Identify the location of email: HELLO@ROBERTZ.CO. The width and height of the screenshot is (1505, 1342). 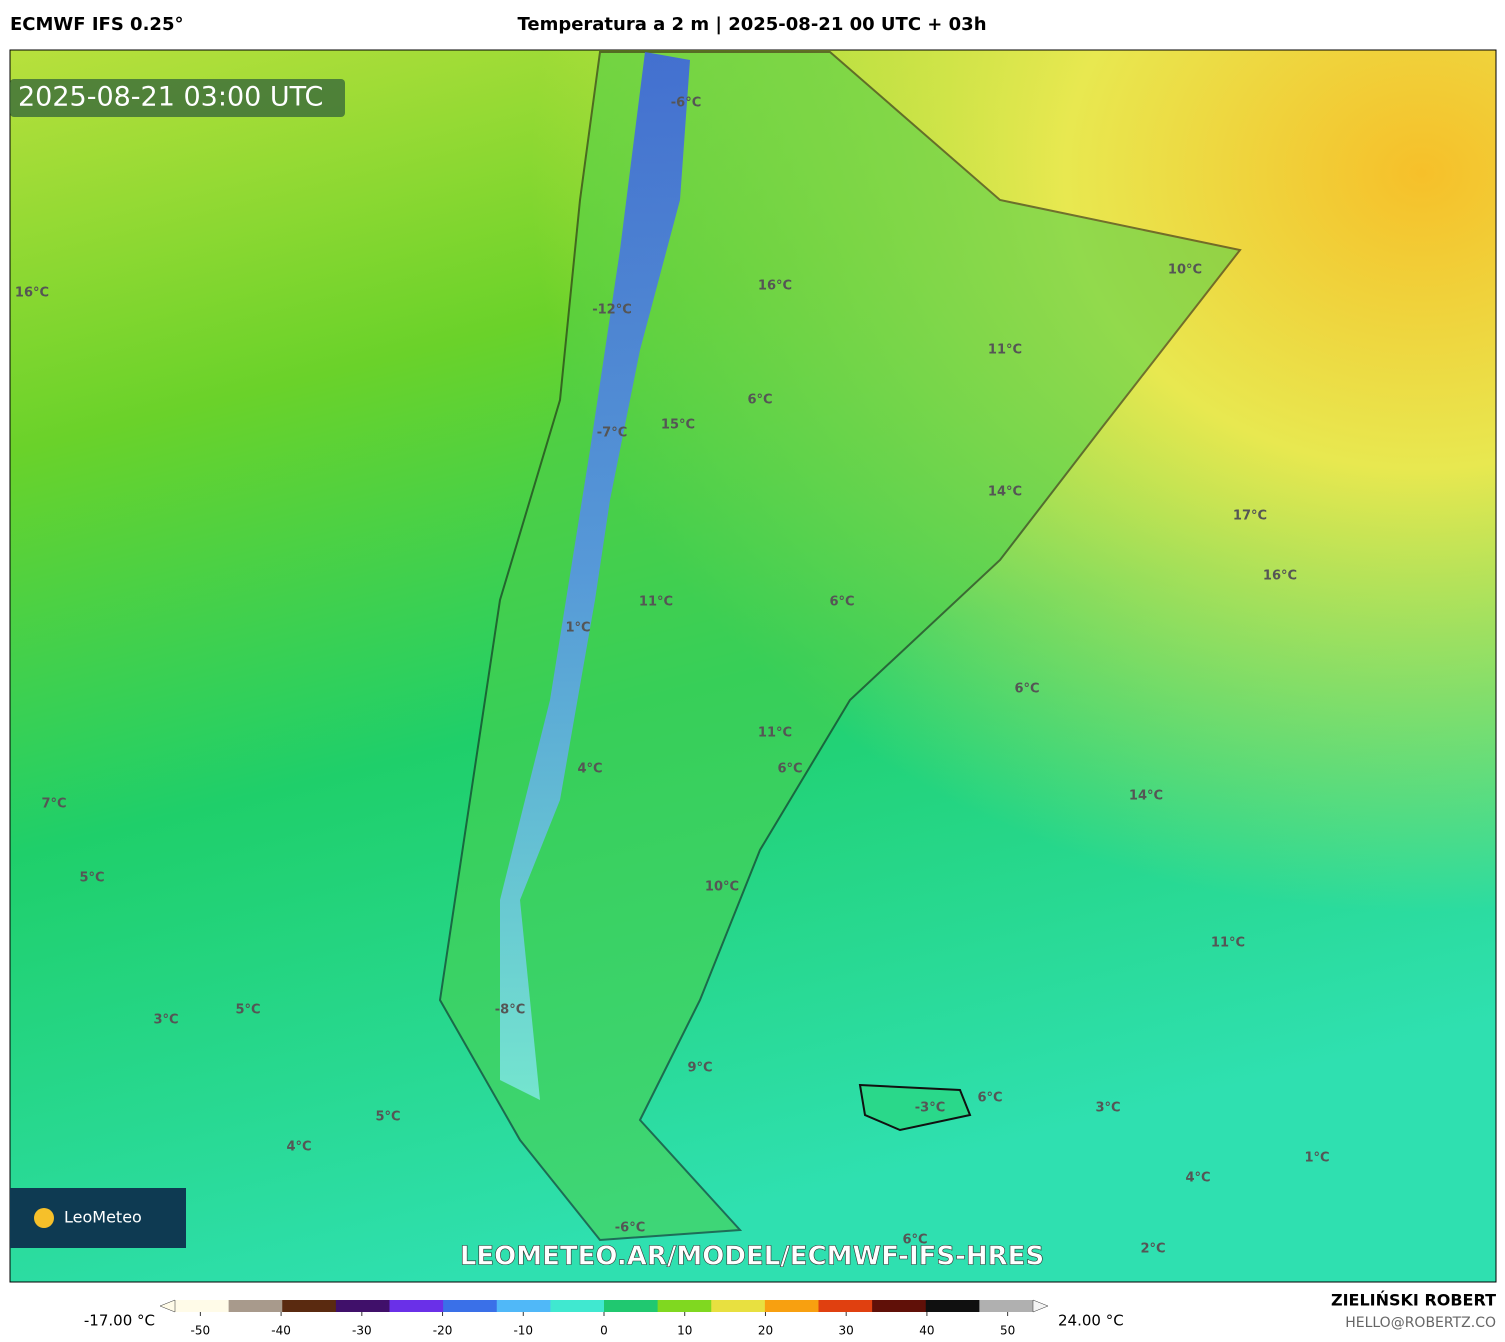
(1420, 1323).